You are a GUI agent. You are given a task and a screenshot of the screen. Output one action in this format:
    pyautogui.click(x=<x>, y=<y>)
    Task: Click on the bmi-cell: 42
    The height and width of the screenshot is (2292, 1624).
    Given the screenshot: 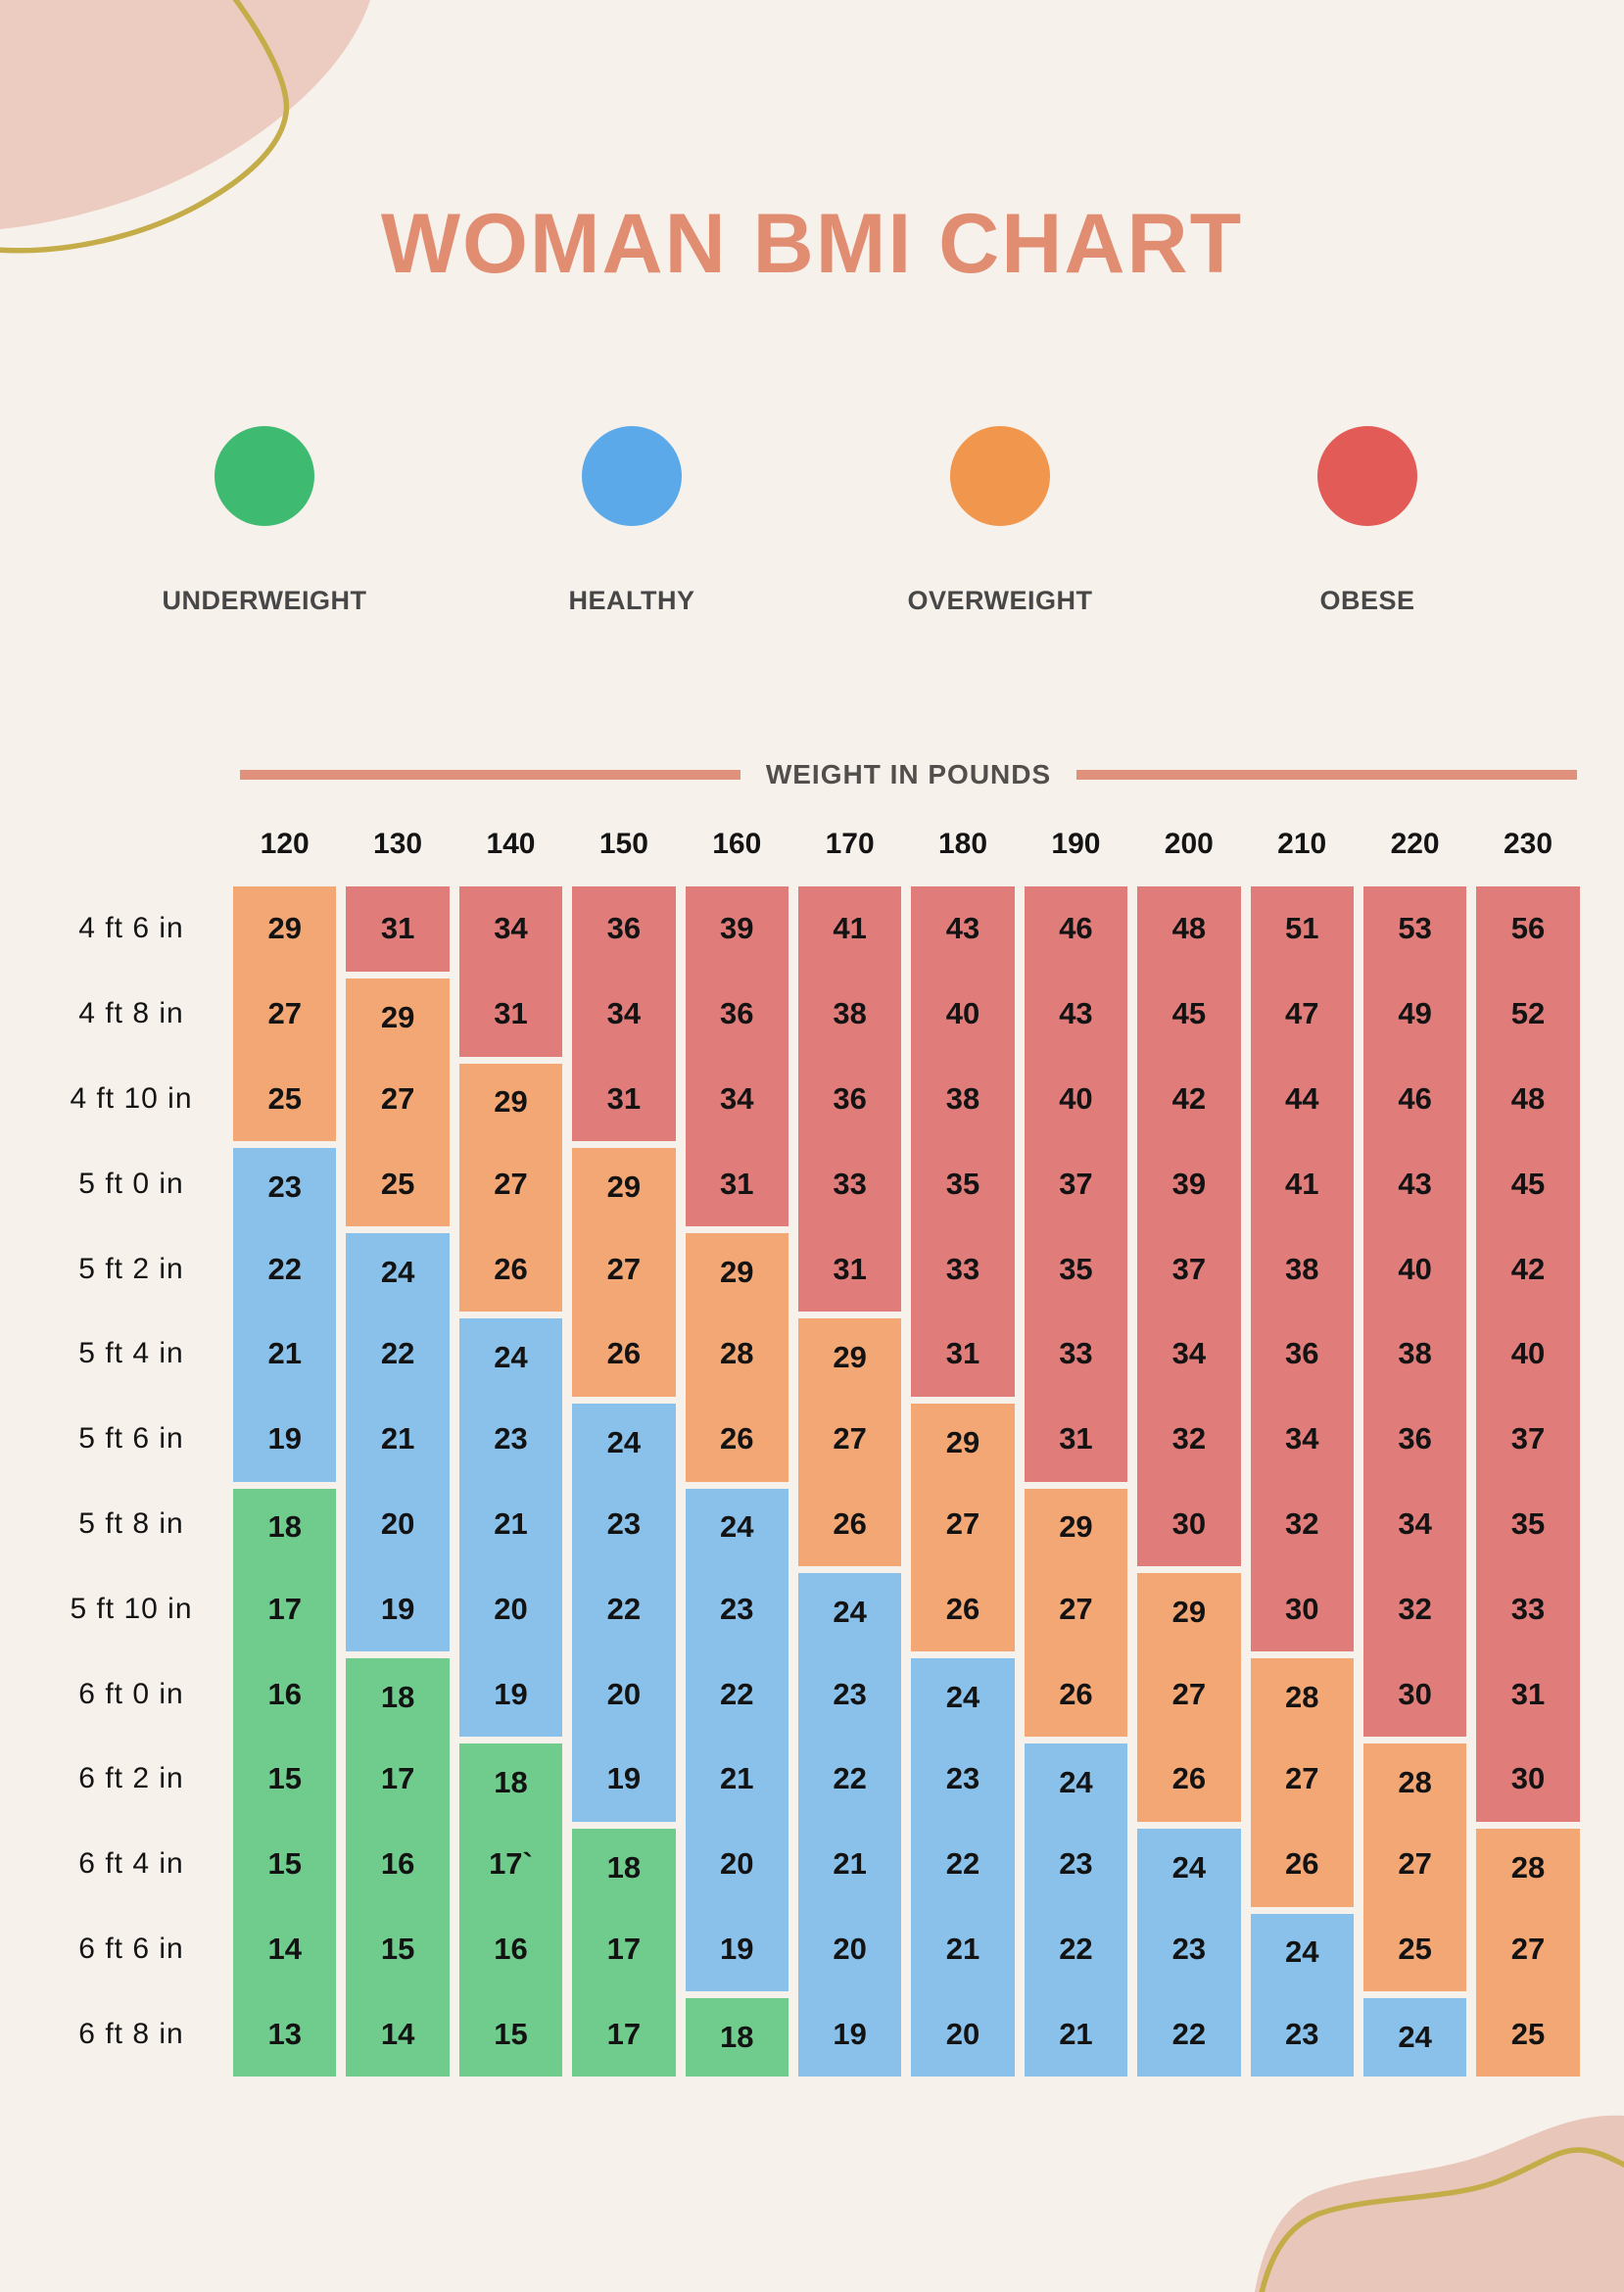 What is the action you would take?
    pyautogui.click(x=1189, y=1099)
    